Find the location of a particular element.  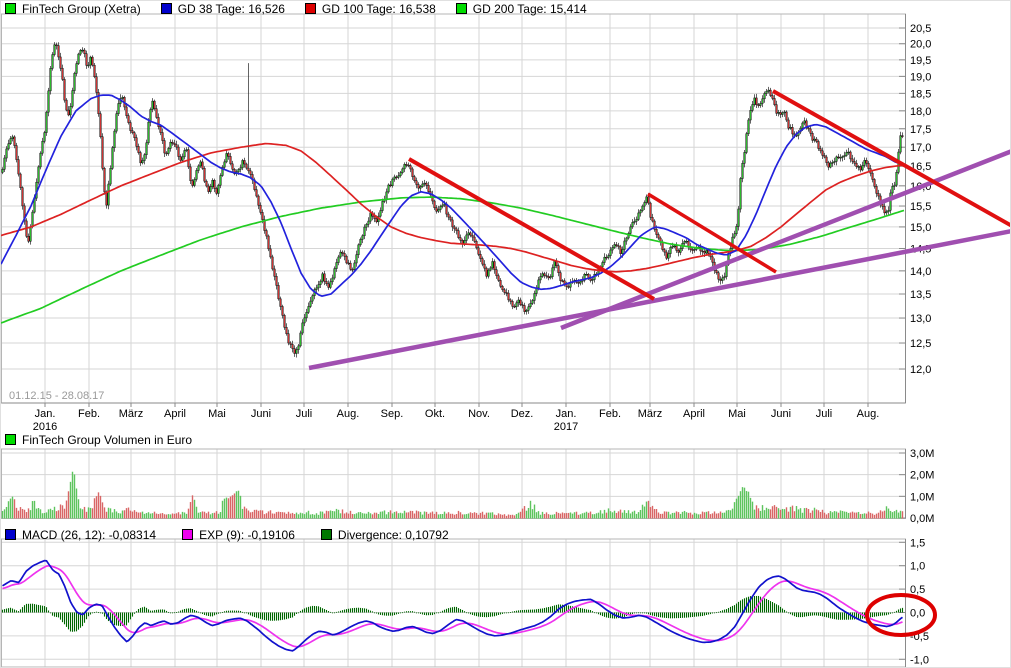

legend-label: GD 100 Tage: 16,538 is located at coordinates (378, 8).